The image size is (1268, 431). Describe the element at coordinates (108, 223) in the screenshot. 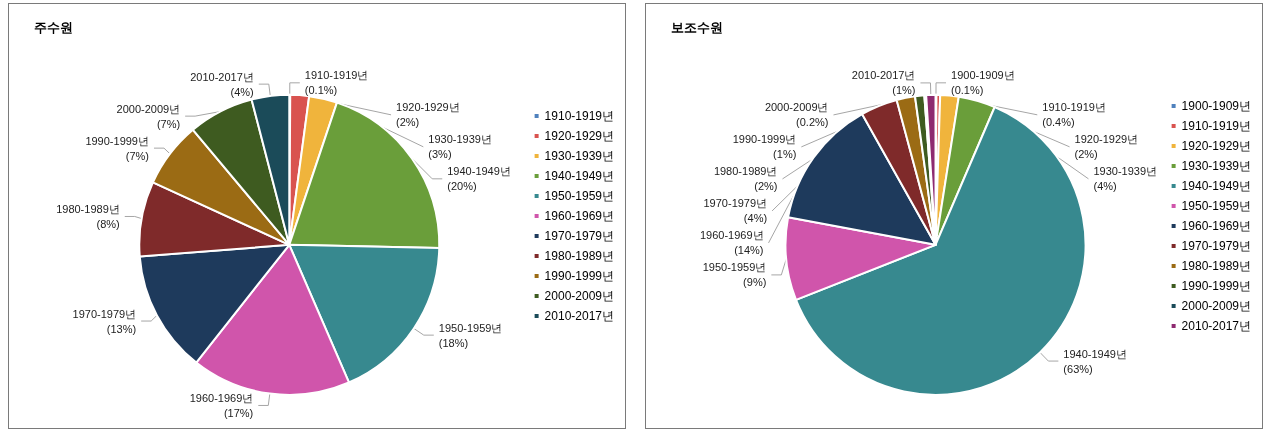

I see `data-label: (8%)` at that location.